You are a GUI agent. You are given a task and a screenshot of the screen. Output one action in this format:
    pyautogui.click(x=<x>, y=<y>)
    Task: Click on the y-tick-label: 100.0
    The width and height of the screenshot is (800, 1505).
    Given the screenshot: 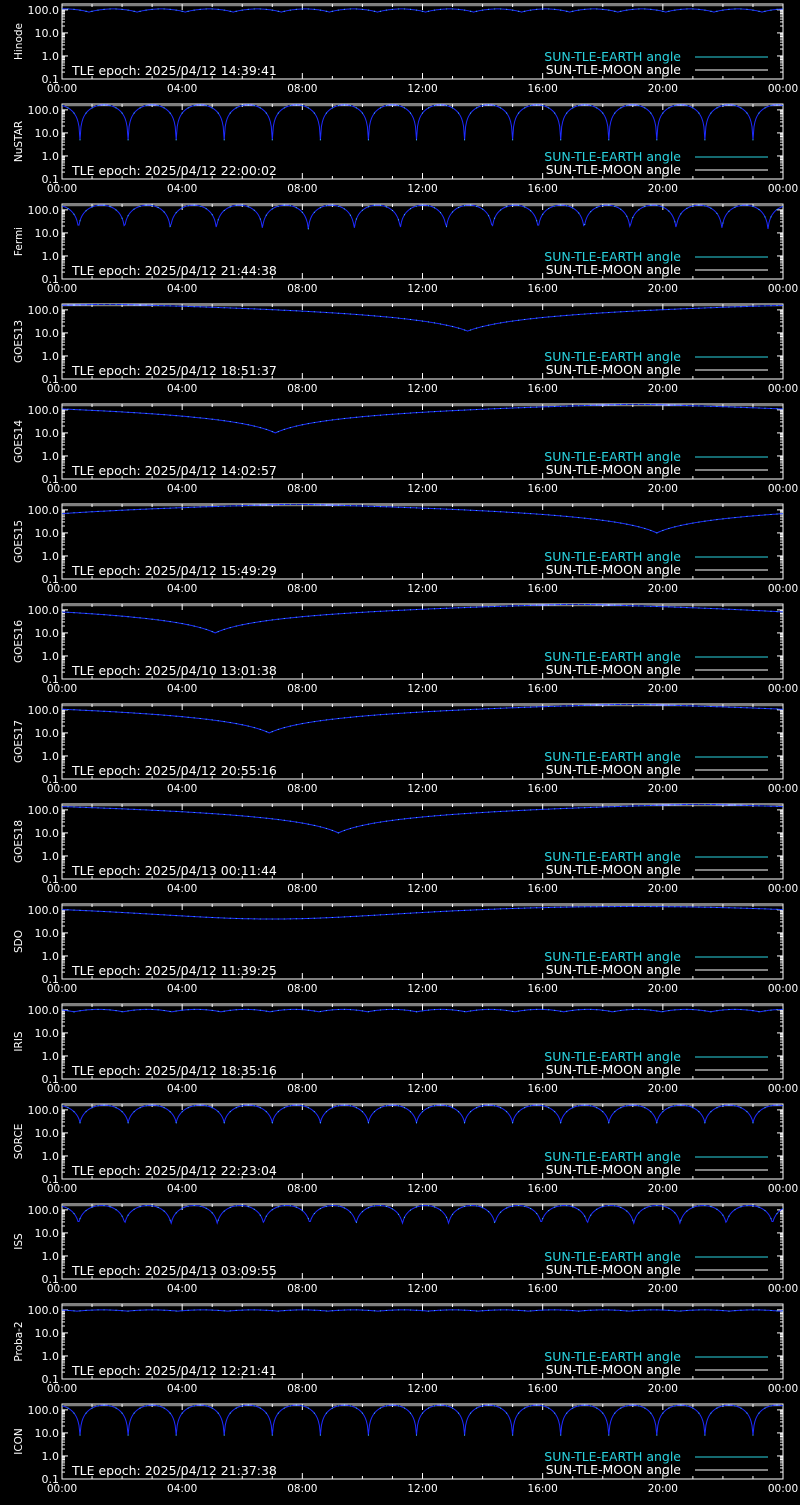 What is the action you would take?
    pyautogui.click(x=44, y=910)
    